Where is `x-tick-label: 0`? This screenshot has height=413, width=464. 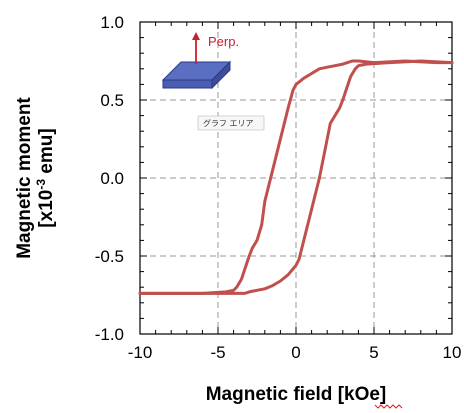
x-tick-label: 0 is located at coordinates (295, 352).